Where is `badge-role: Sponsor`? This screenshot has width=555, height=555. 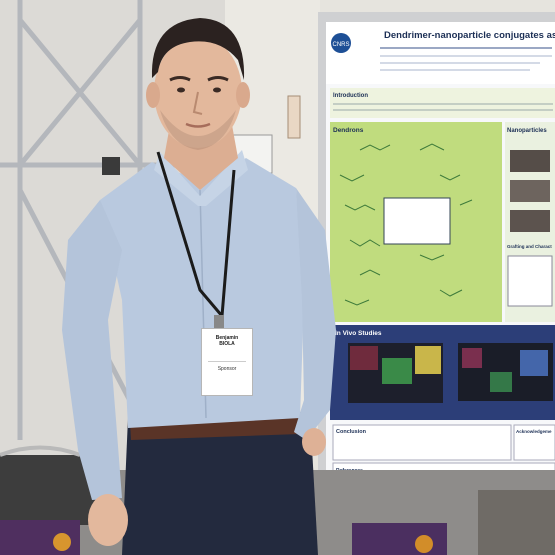 badge-role: Sponsor is located at coordinates (227, 369).